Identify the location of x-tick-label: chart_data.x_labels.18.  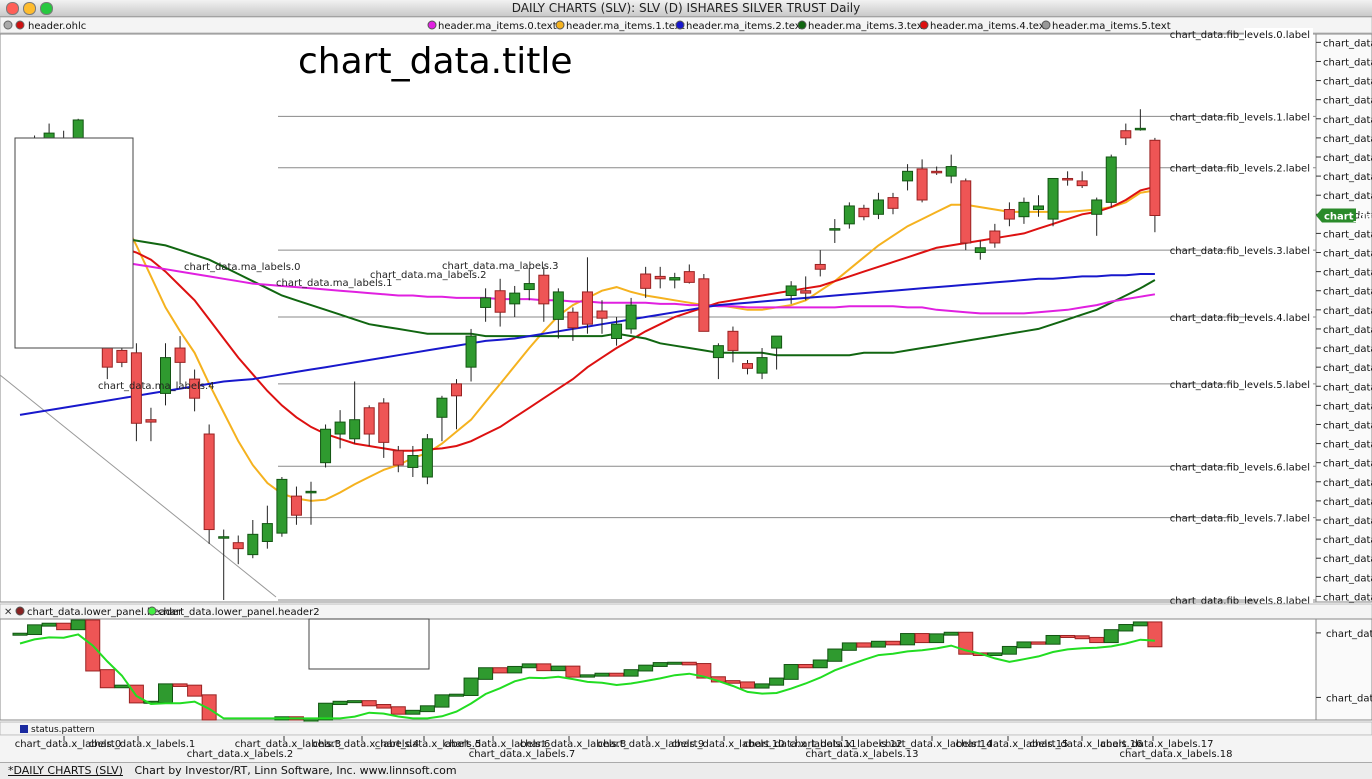
(1176, 754).